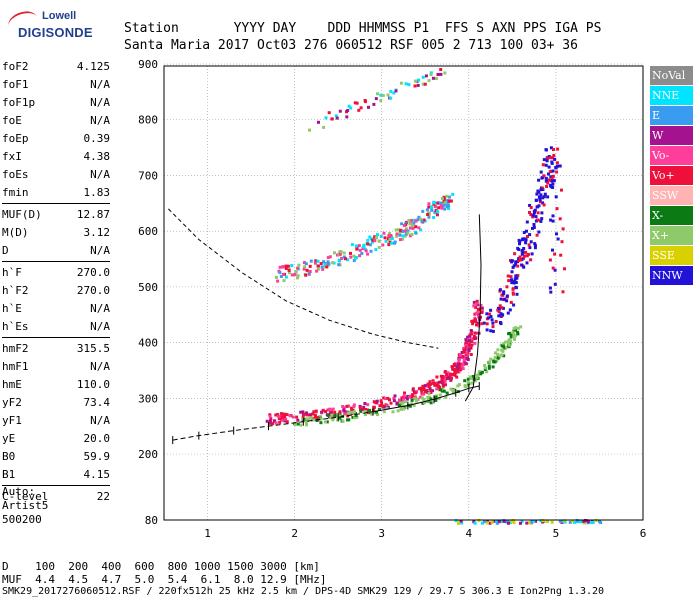  What do you see at coordinates (12, 308) in the screenshot?
I see `param-name: h`E` at bounding box center [12, 308].